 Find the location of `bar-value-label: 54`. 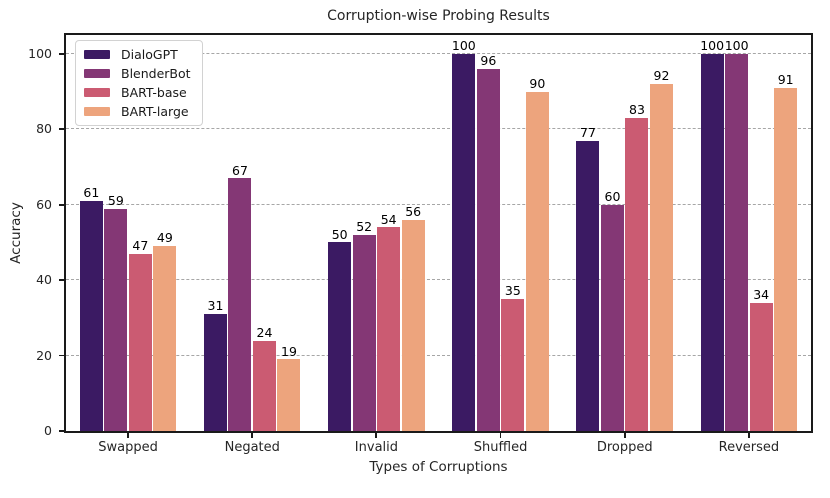

bar-value-label: 54 is located at coordinates (388, 219).